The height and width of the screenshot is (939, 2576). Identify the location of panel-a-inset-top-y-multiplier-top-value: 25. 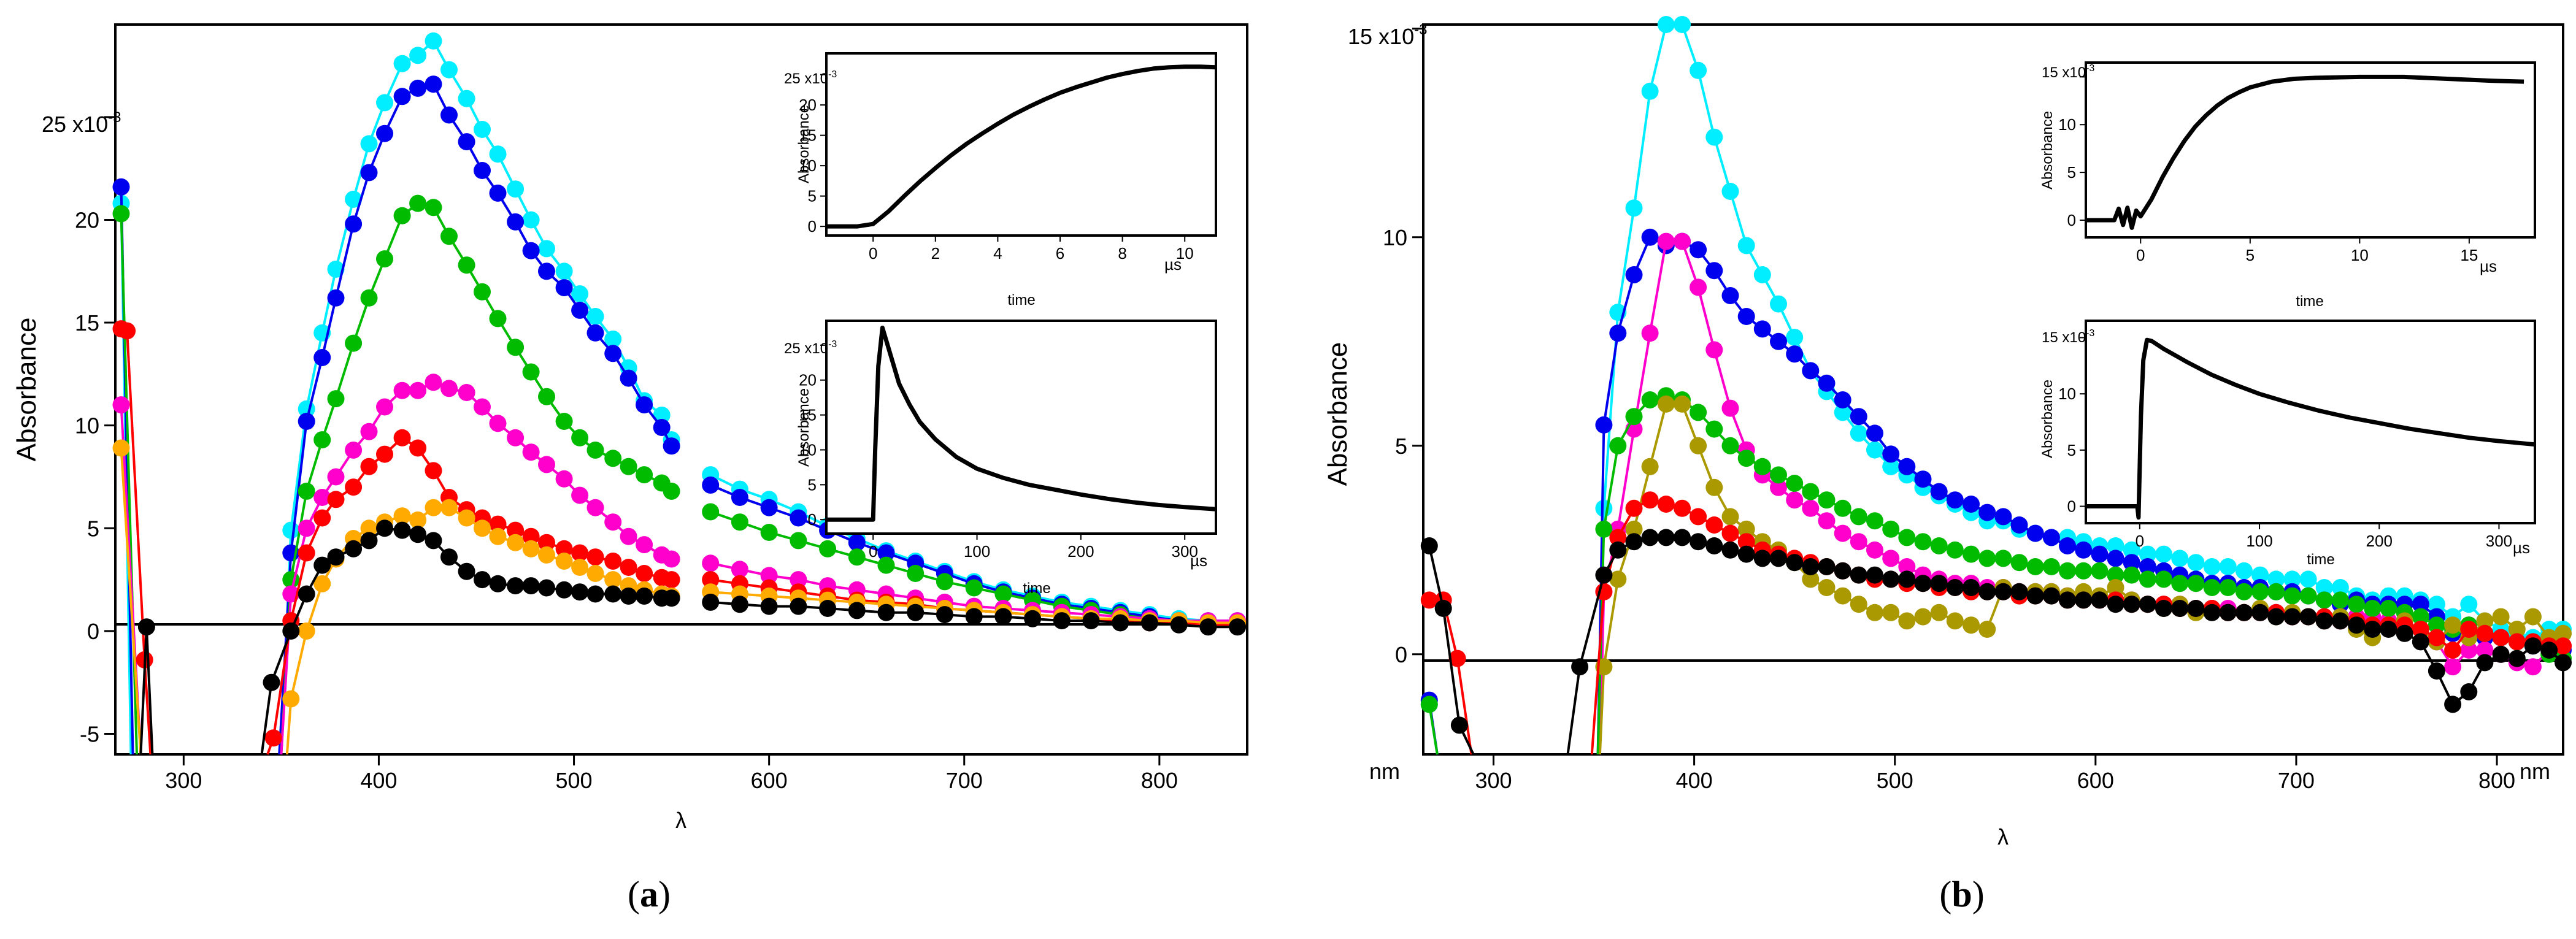
(794, 79).